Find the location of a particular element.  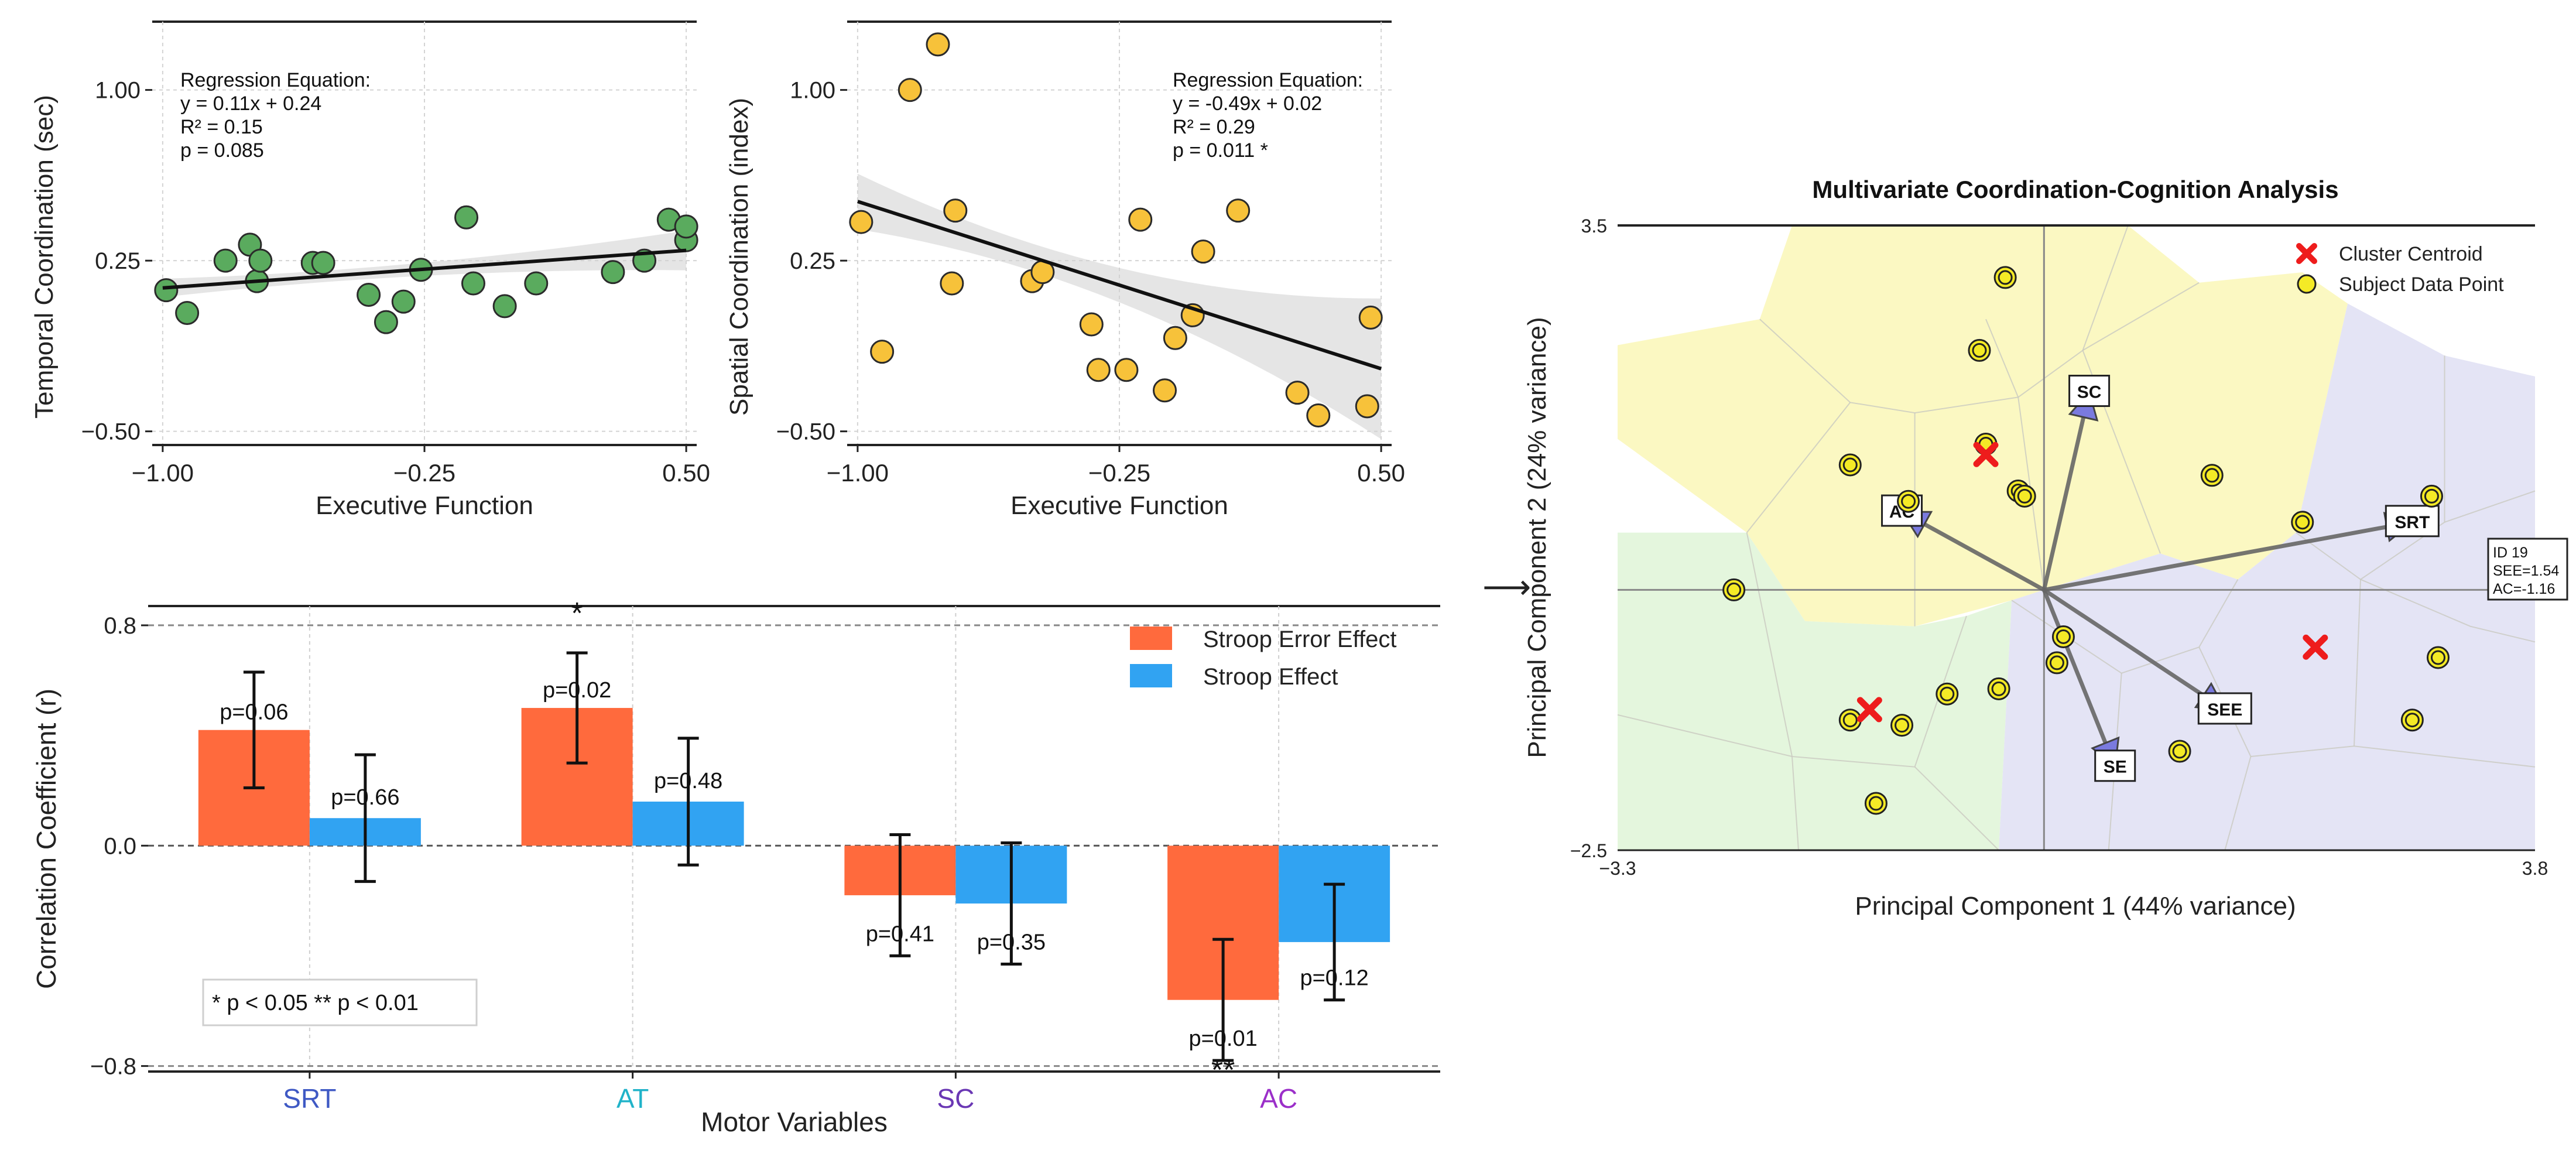

y-tick-label: 0.8 is located at coordinates (120, 626).